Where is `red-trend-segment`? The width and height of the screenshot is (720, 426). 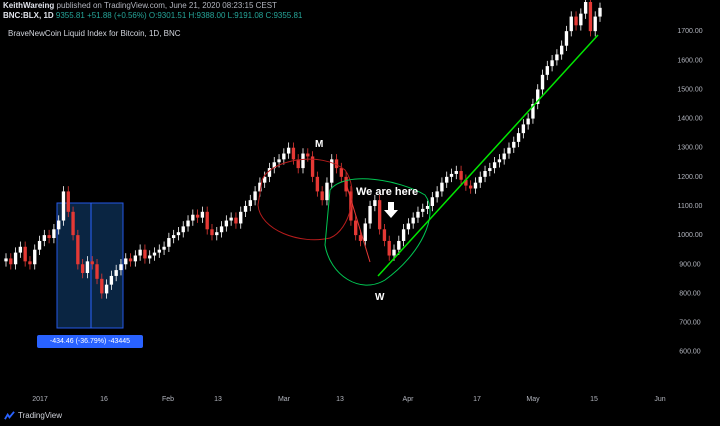
red-trend-segment is located at coordinates (357, 221).